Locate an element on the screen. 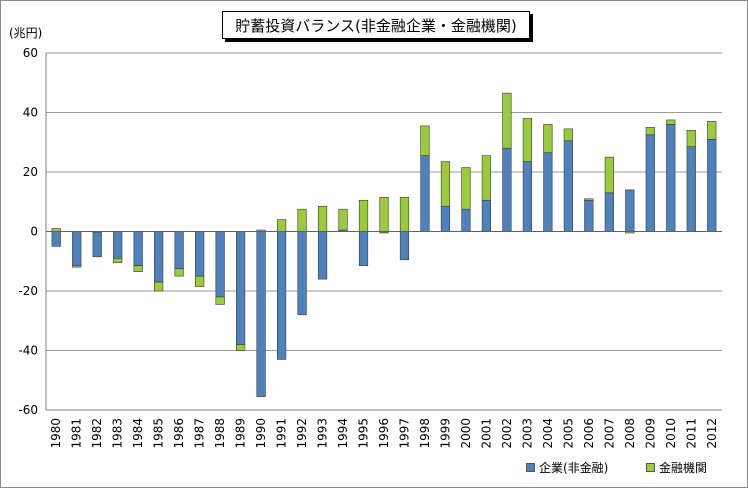 The width and height of the screenshot is (748, 488). legend-swatch-company is located at coordinates (530, 467).